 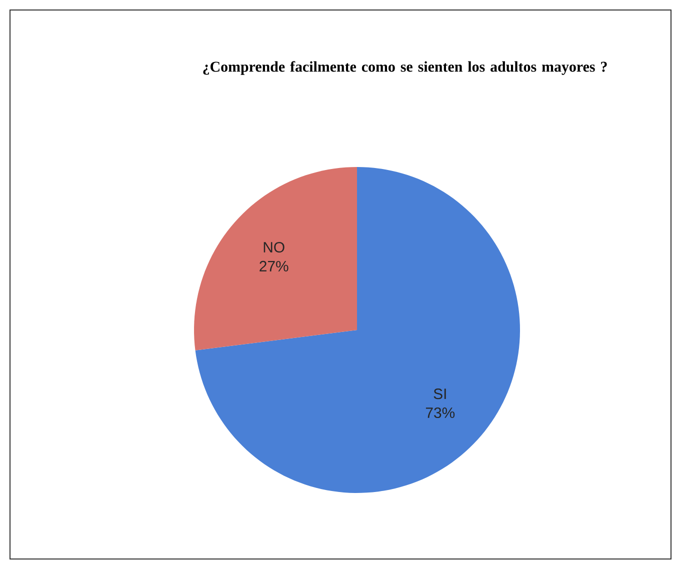 What do you see at coordinates (440, 412) in the screenshot?
I see `data-label: 73%` at bounding box center [440, 412].